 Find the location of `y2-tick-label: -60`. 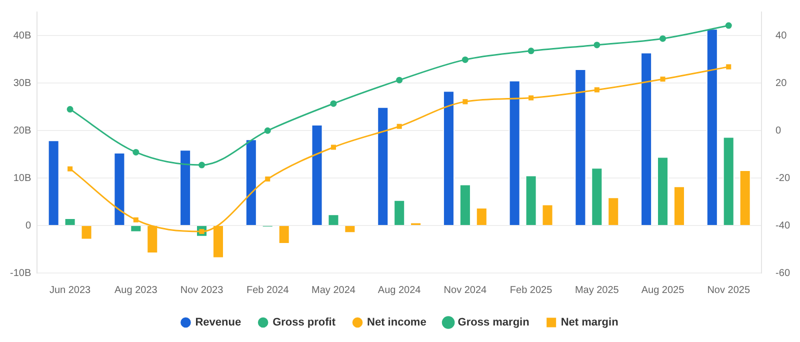

y2-tick-label: -60 is located at coordinates (783, 273).